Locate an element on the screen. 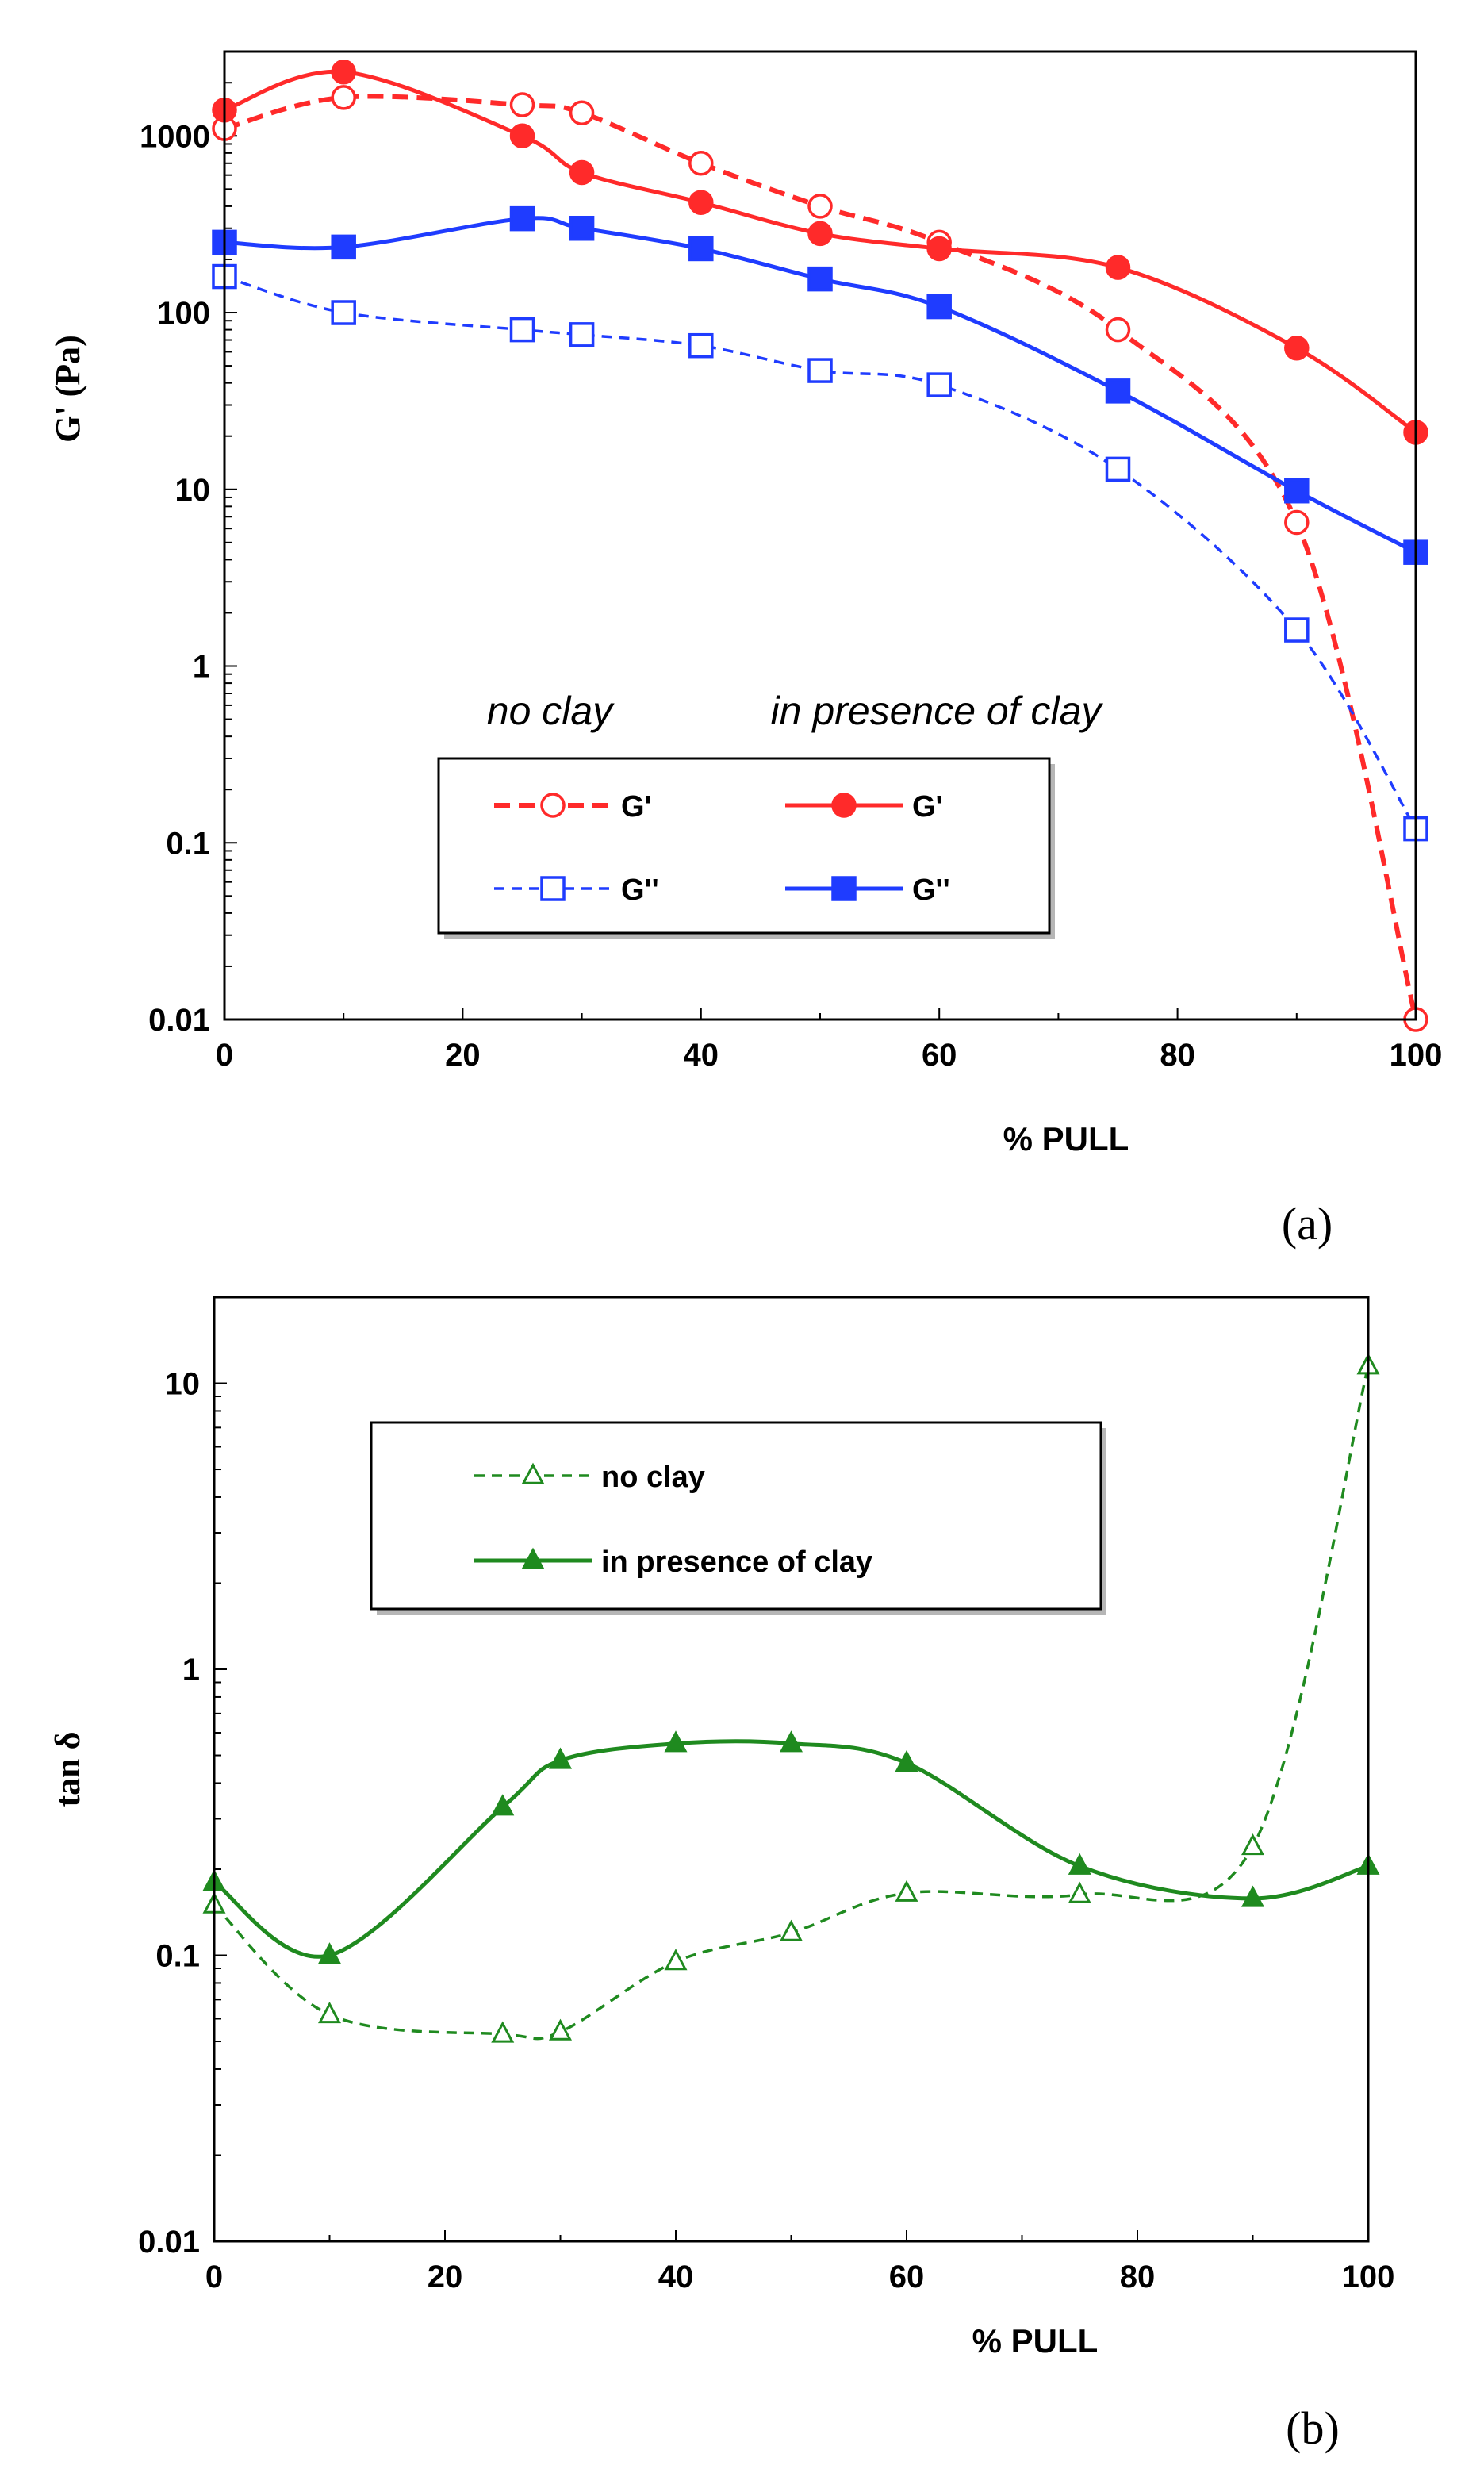  legend-label: no clay is located at coordinates (653, 1477).